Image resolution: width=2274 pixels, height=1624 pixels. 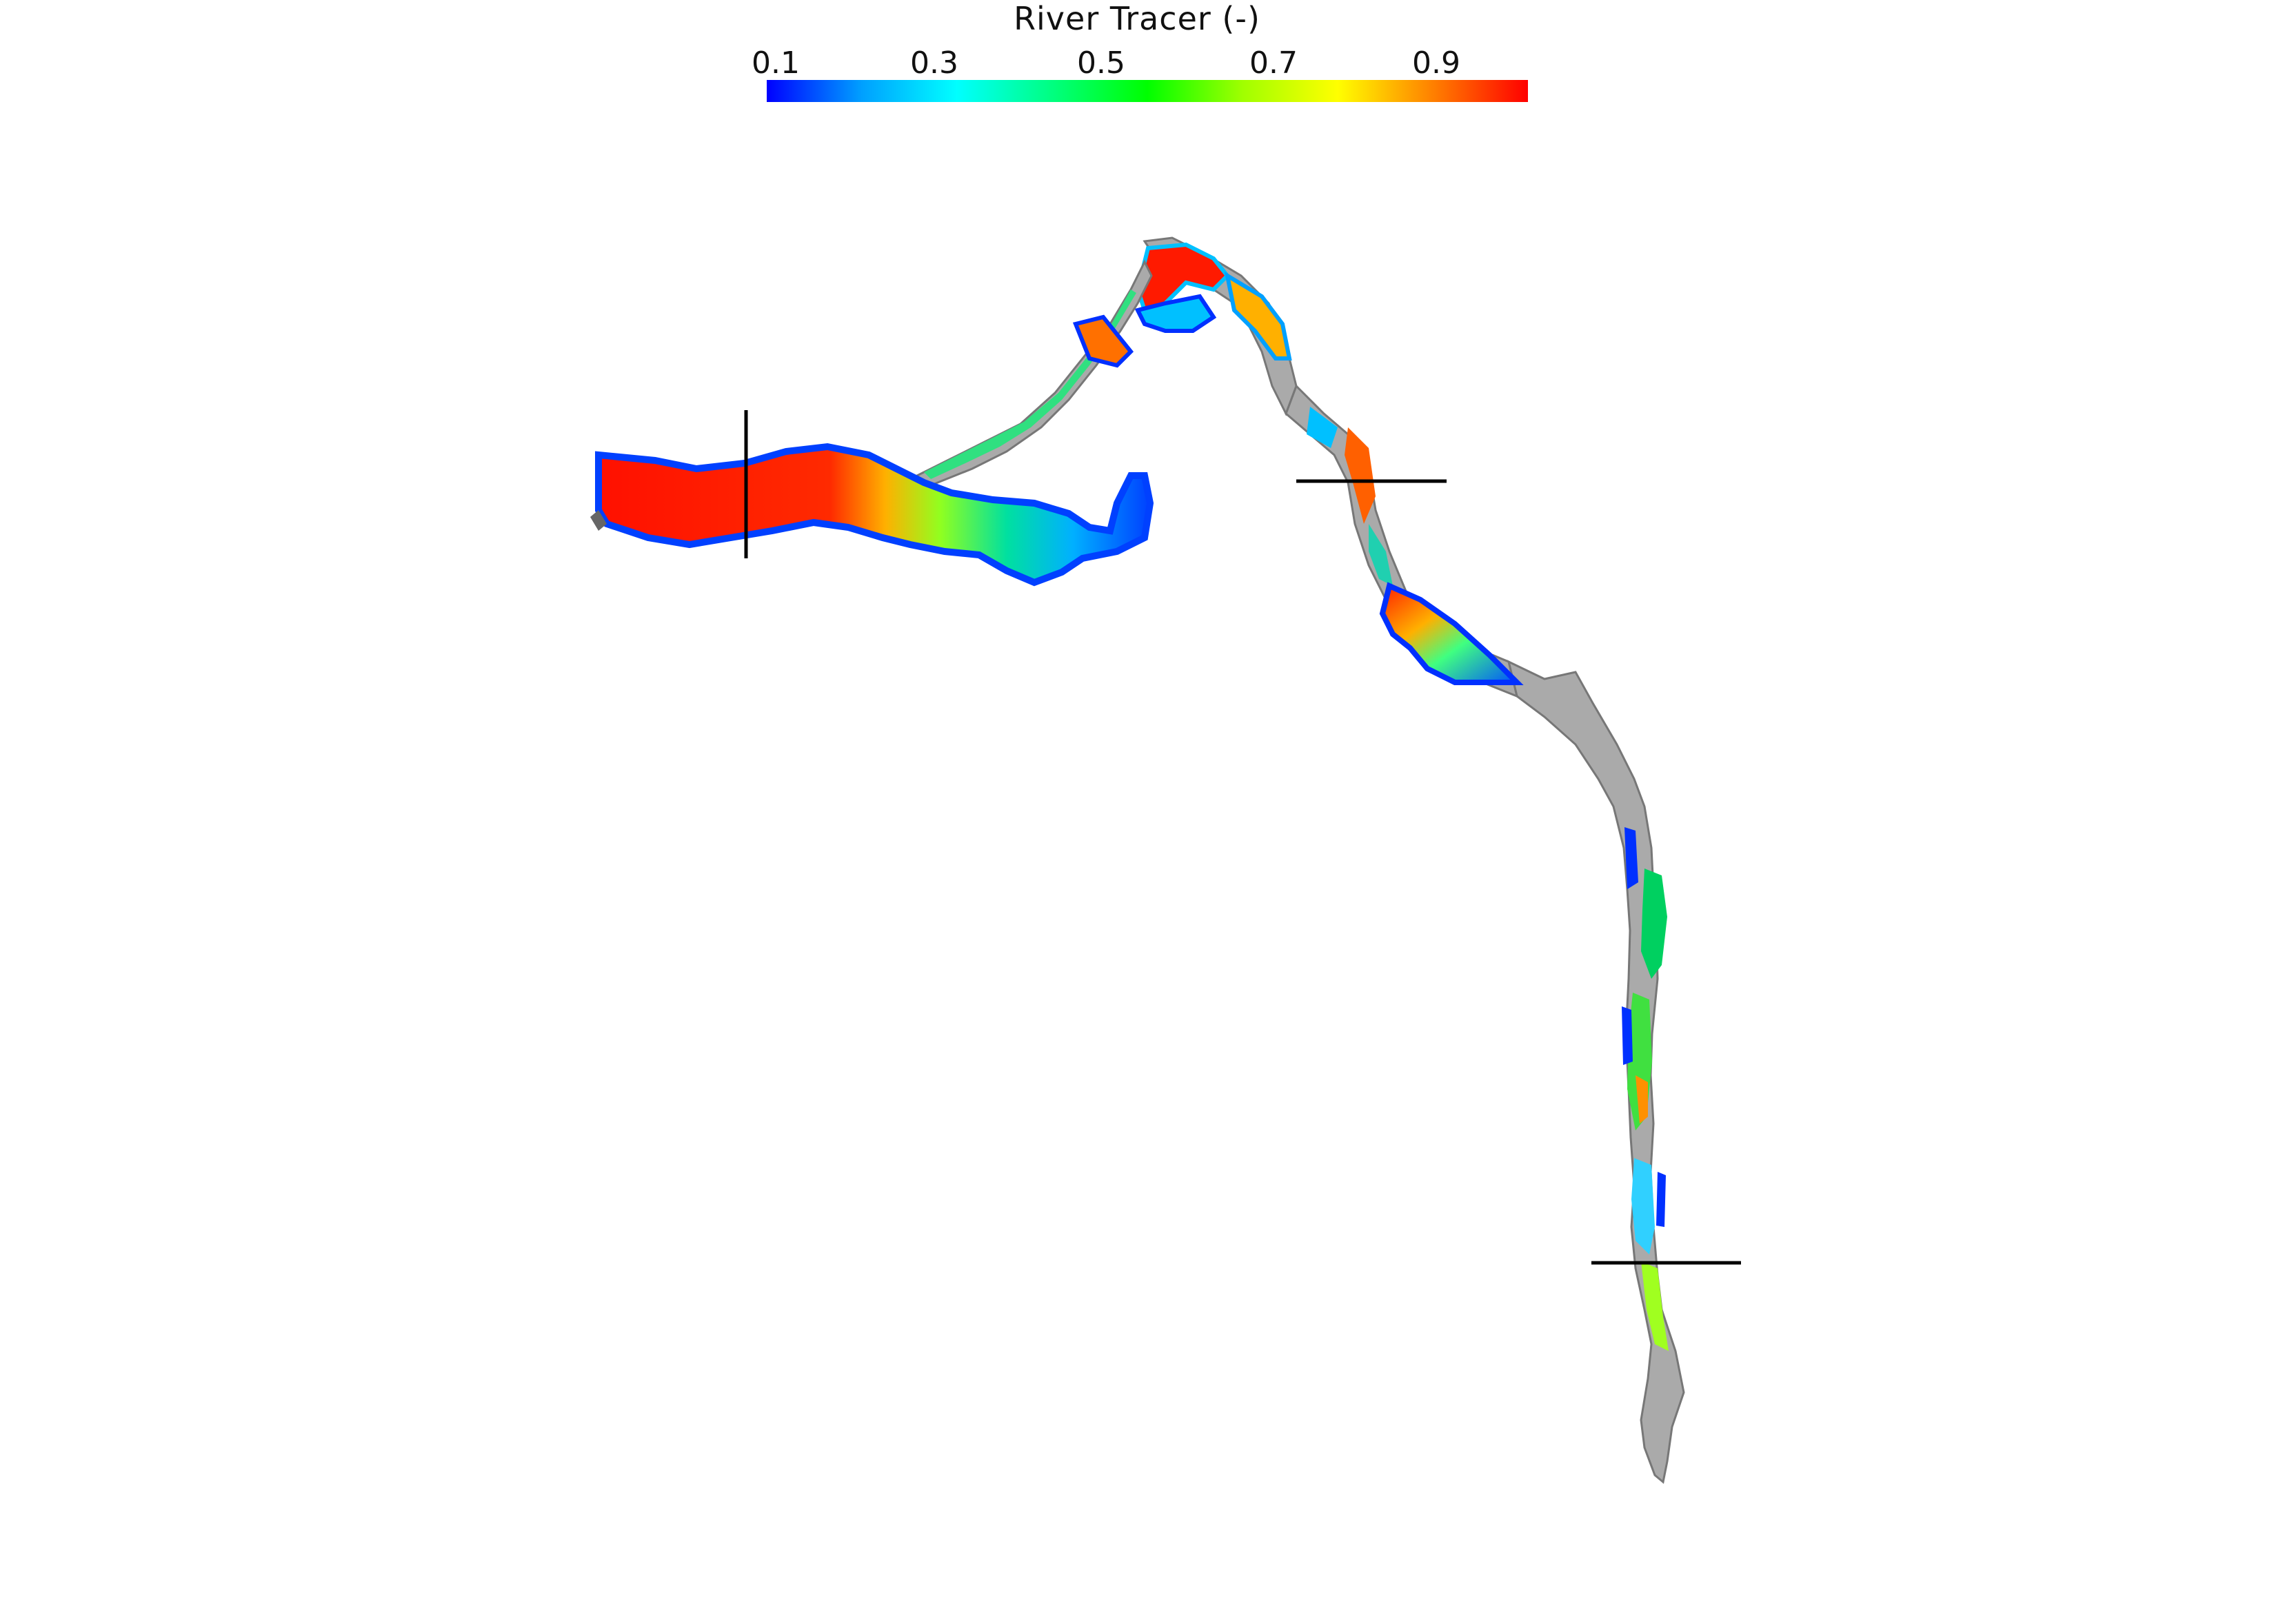 What do you see at coordinates (1023, 378) in the screenshot?
I see `channel-upstream-link` at bounding box center [1023, 378].